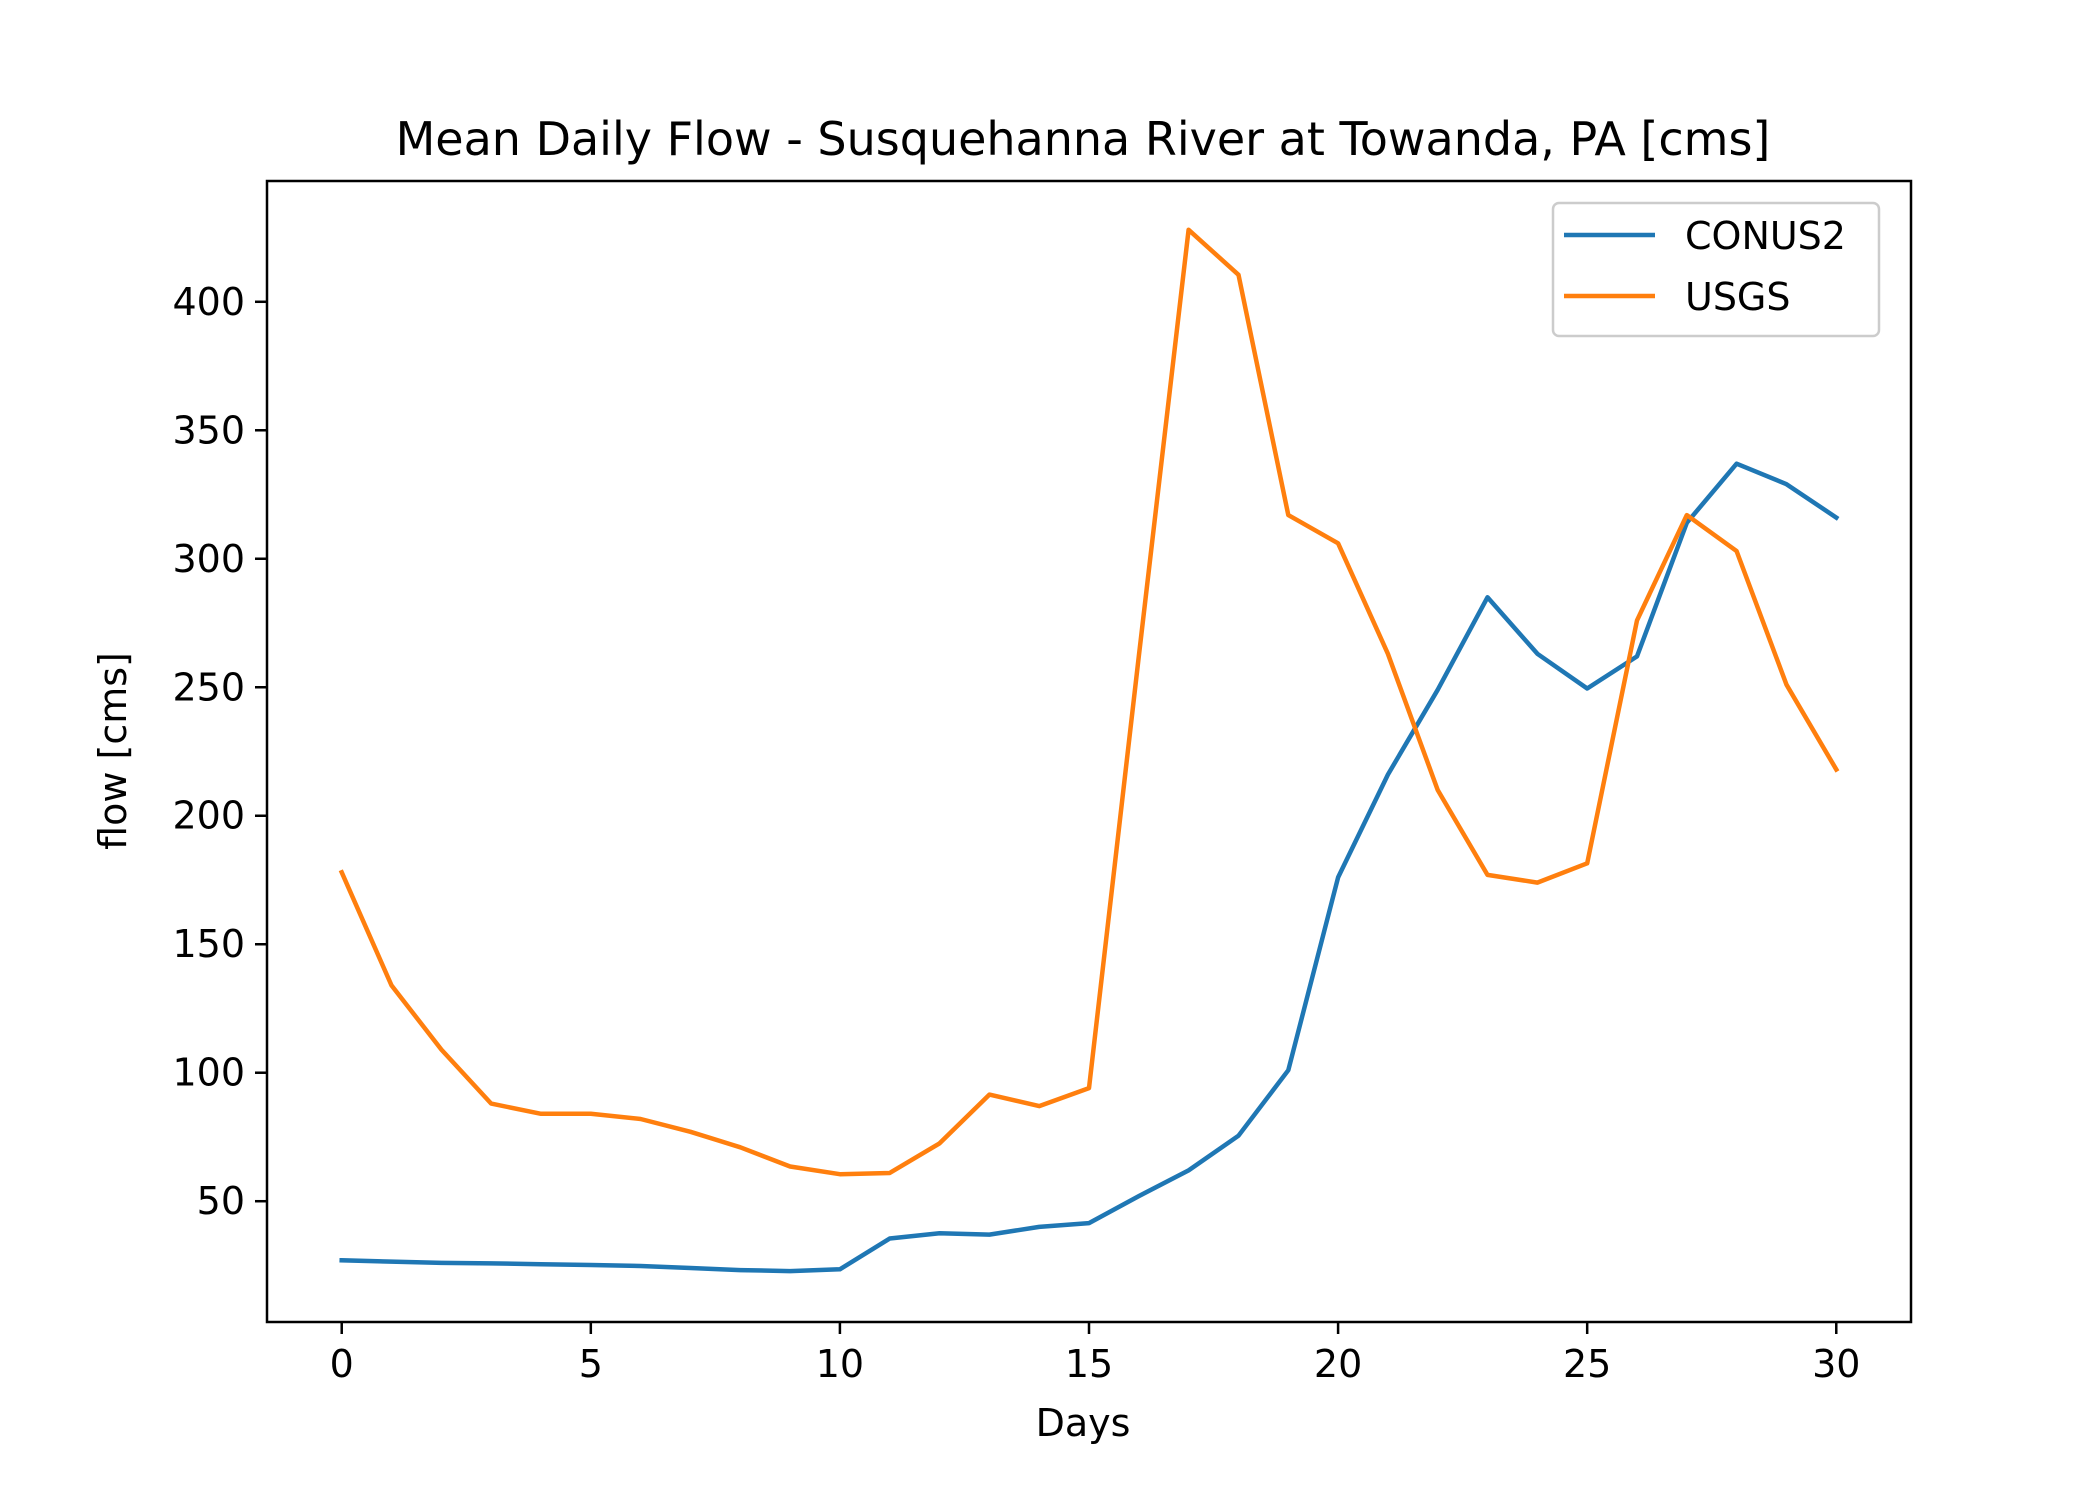 The image size is (2100, 1500). What do you see at coordinates (208, 1073) in the screenshot?
I see `y-tick-label: 100` at bounding box center [208, 1073].